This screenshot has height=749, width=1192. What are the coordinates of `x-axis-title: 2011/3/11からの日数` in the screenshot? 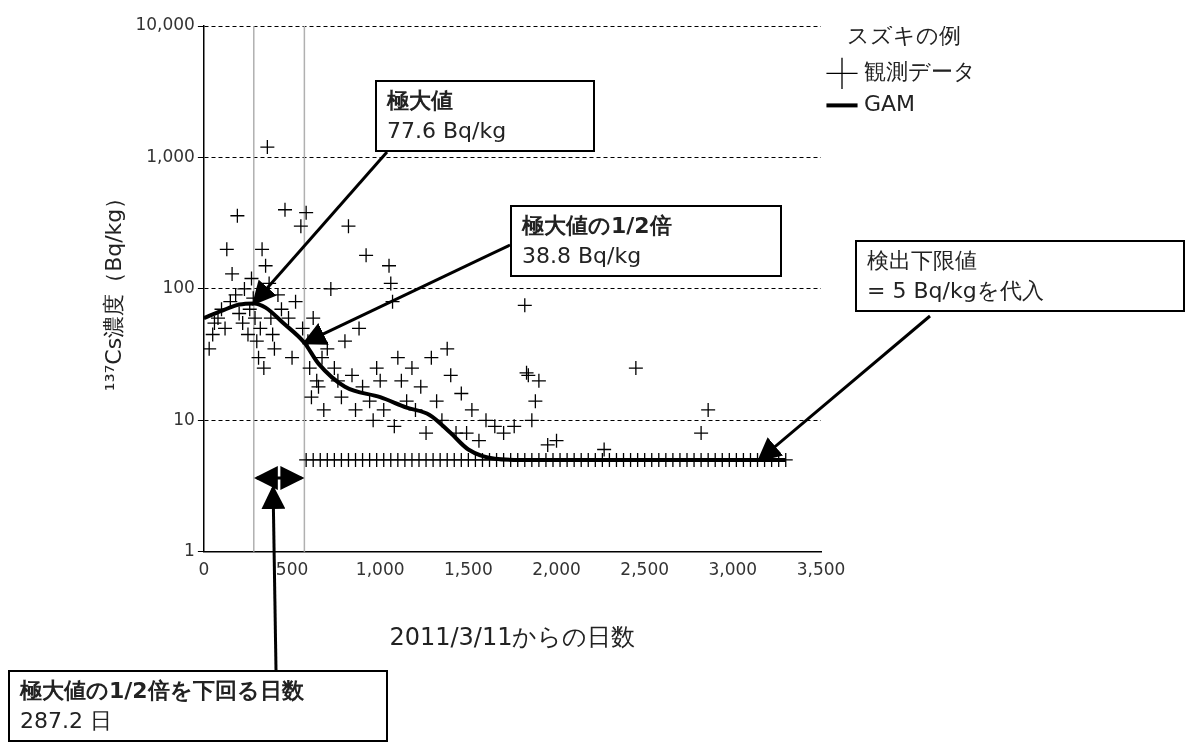 It's located at (512, 636).